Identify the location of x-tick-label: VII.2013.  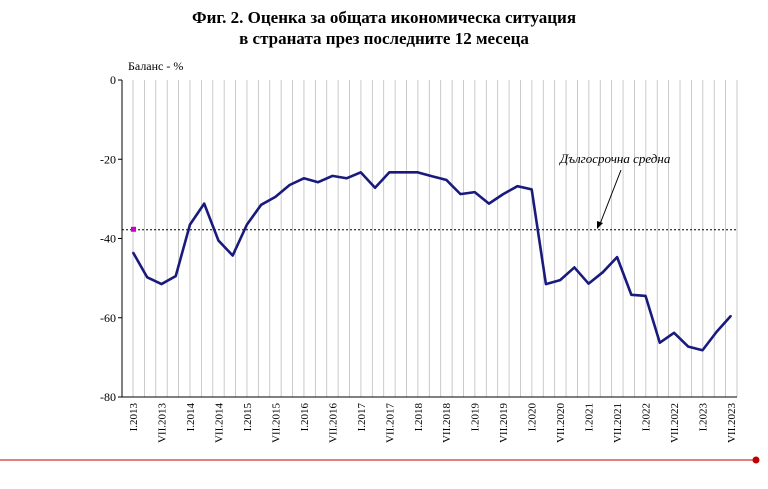
(162, 423).